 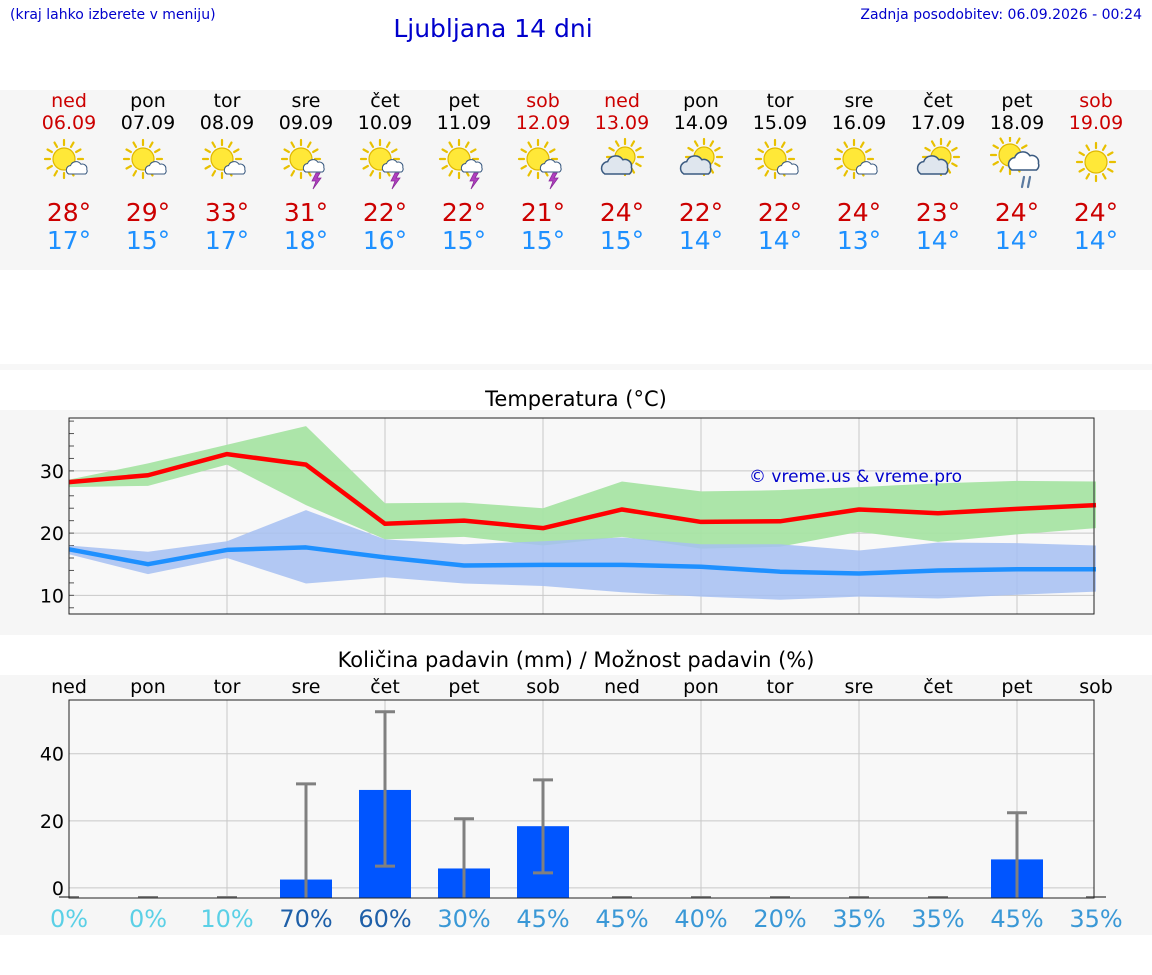 What do you see at coordinates (622, 123) in the screenshot?
I see `day-date: 13.09` at bounding box center [622, 123].